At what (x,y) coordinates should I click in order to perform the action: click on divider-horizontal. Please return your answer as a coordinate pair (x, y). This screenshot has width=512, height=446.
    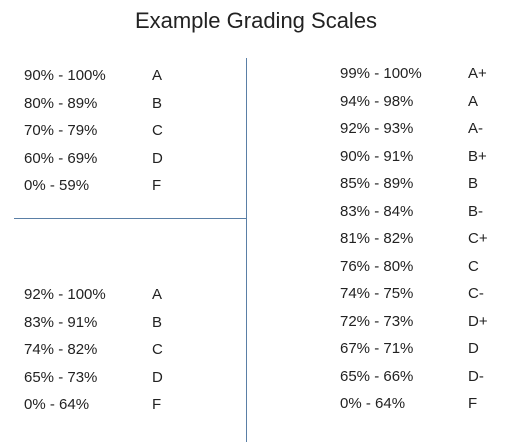
    Looking at the image, I should click on (130, 218).